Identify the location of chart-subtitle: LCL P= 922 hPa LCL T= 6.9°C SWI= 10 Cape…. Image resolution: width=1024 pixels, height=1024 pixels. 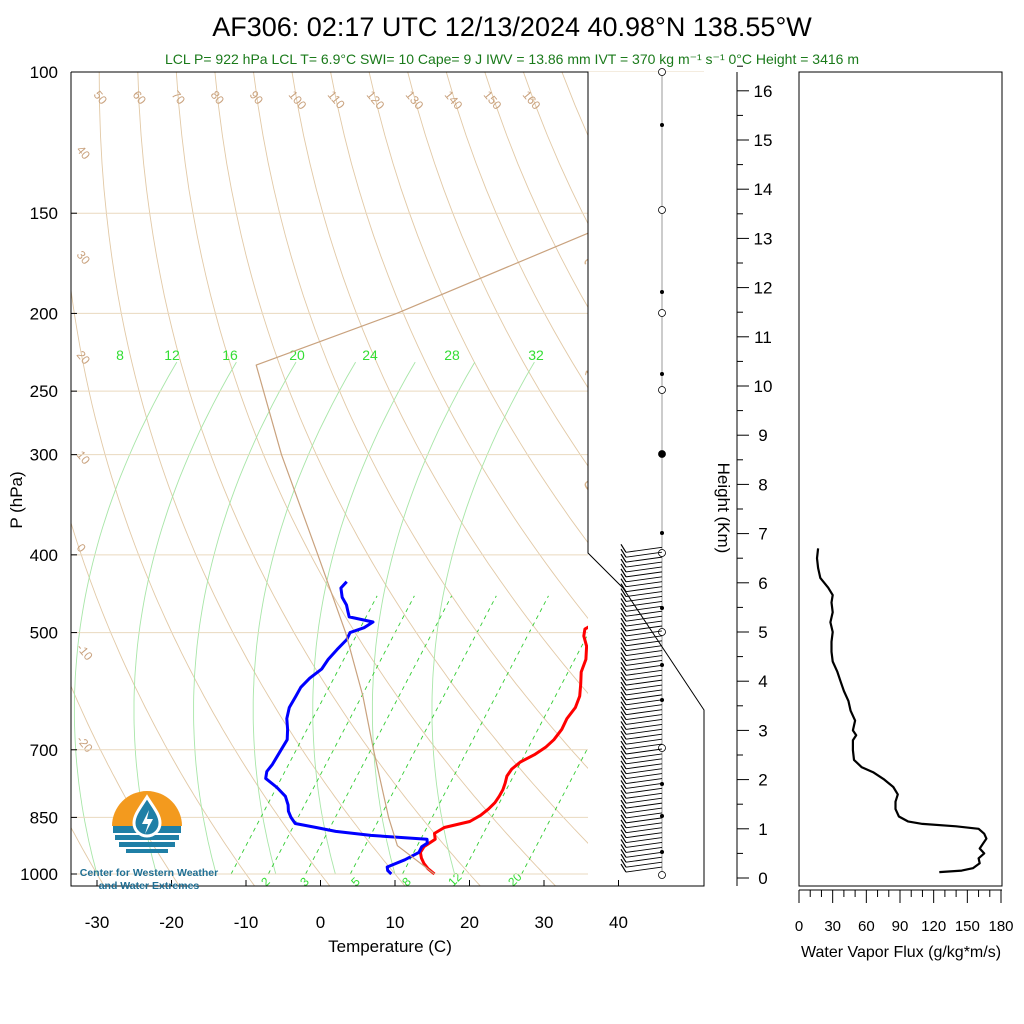
(512, 59).